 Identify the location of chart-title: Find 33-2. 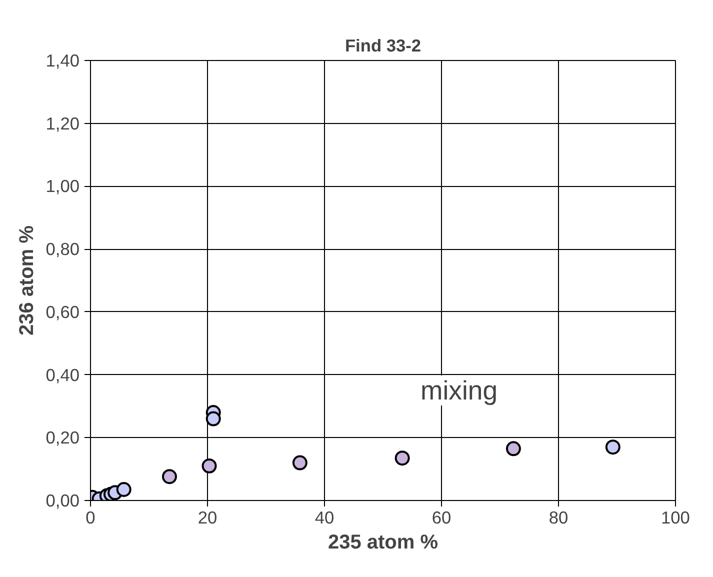
(383, 46).